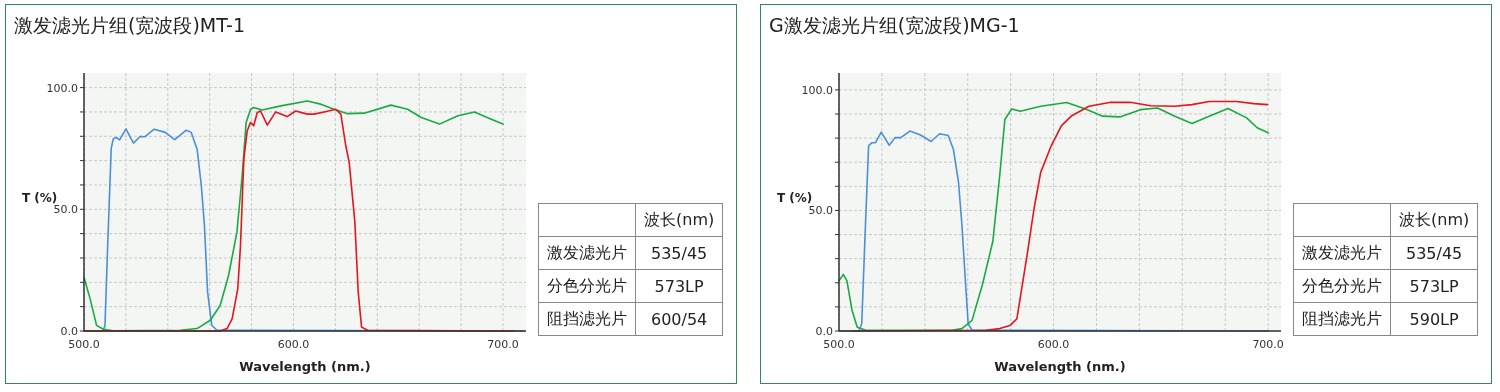  I want to click on text: 600/54, so click(679, 319).